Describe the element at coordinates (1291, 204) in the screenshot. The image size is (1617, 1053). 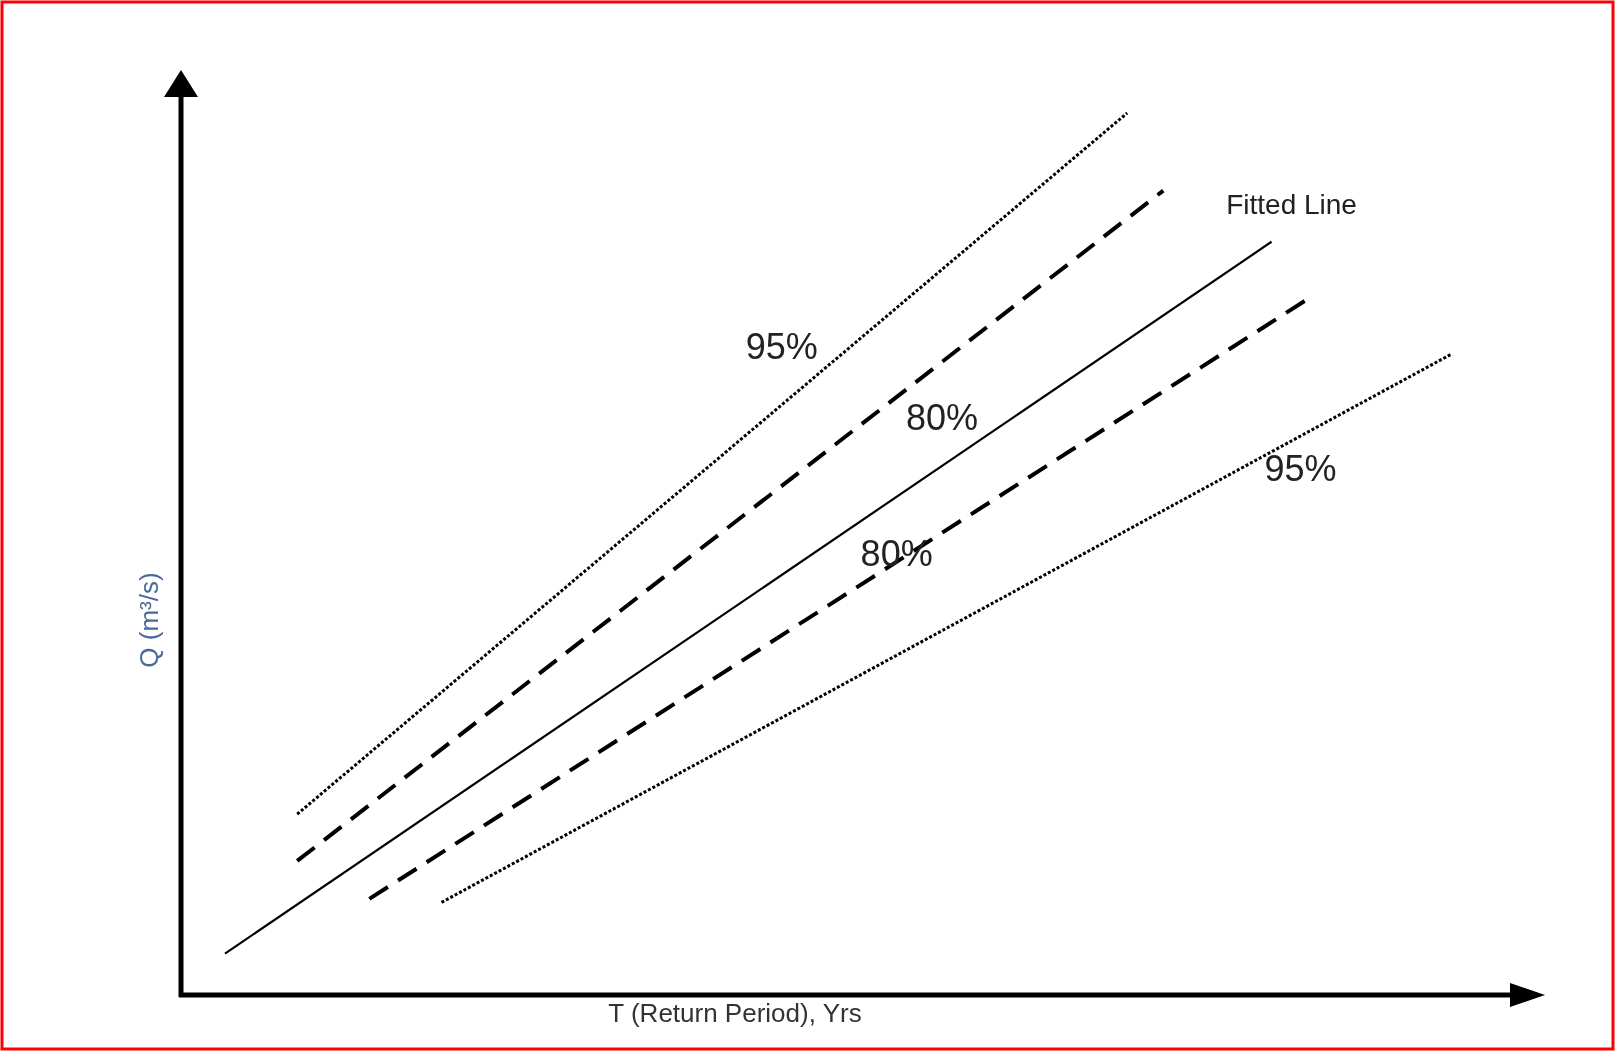
I see `series-label: Fitted Line` at that location.